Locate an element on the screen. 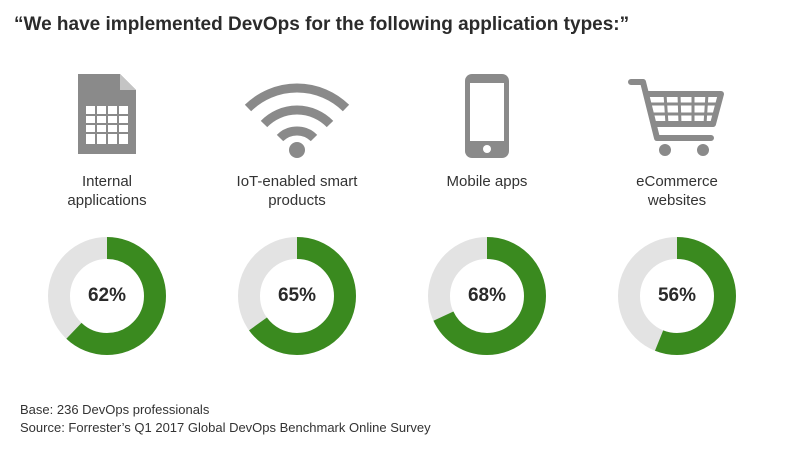  category-label: Internal applications is located at coordinates (107, 191).